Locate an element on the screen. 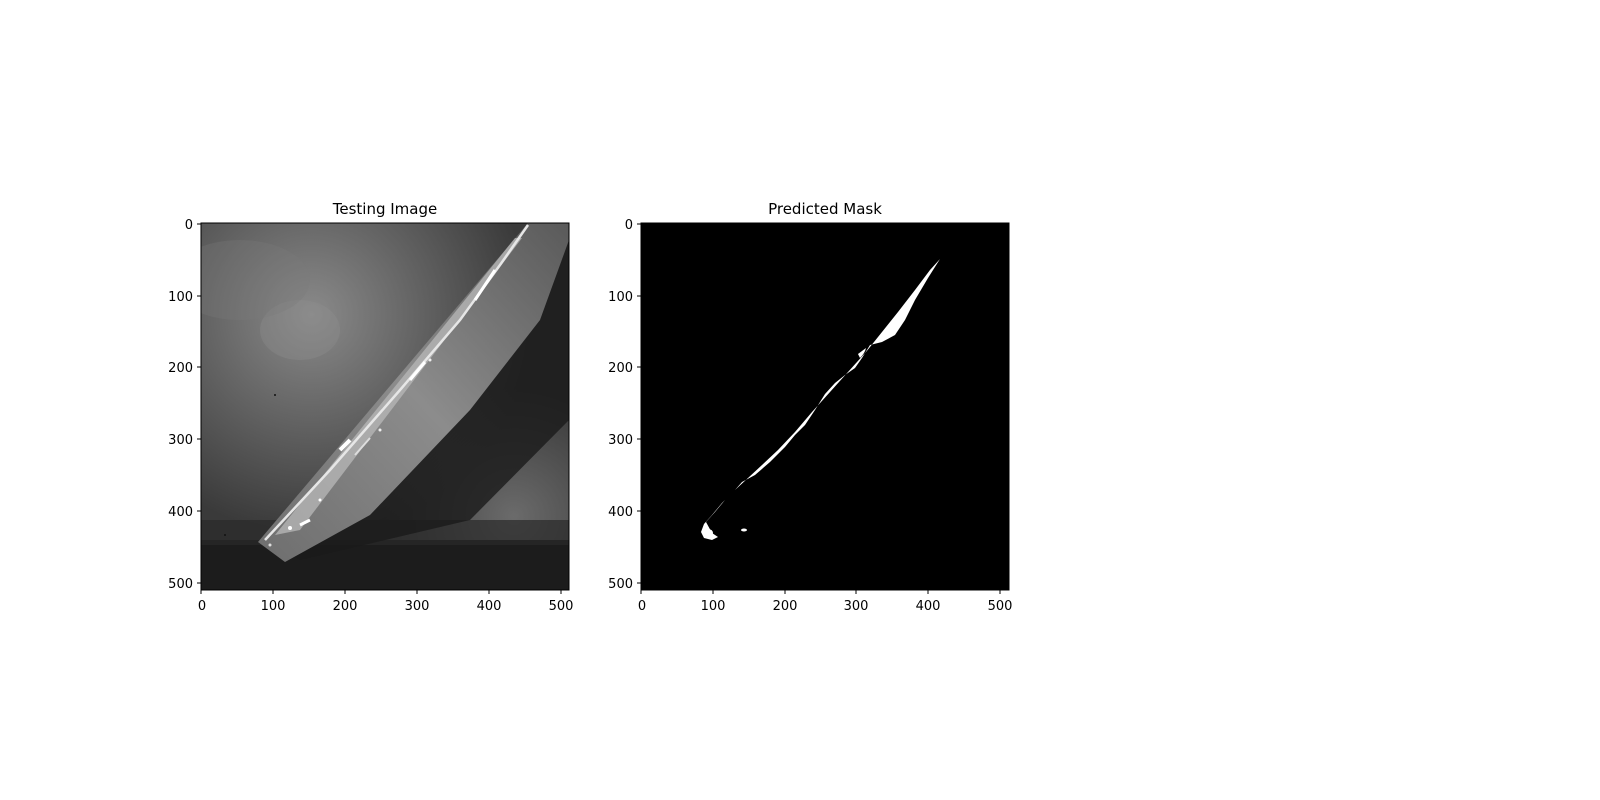  panel-title: Testing Image is located at coordinates (384, 209).